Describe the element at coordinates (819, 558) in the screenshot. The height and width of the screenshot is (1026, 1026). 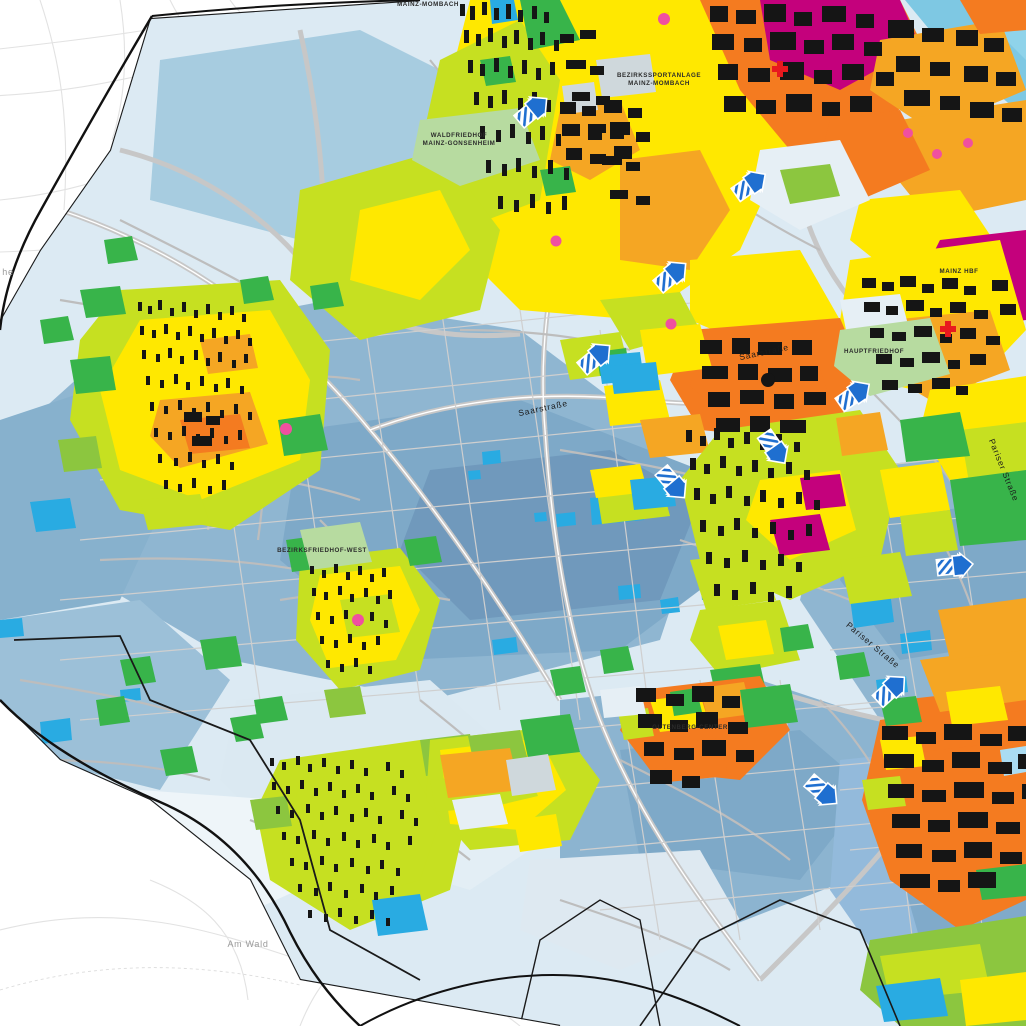
I see `builtup-bretzenheim` at that location.